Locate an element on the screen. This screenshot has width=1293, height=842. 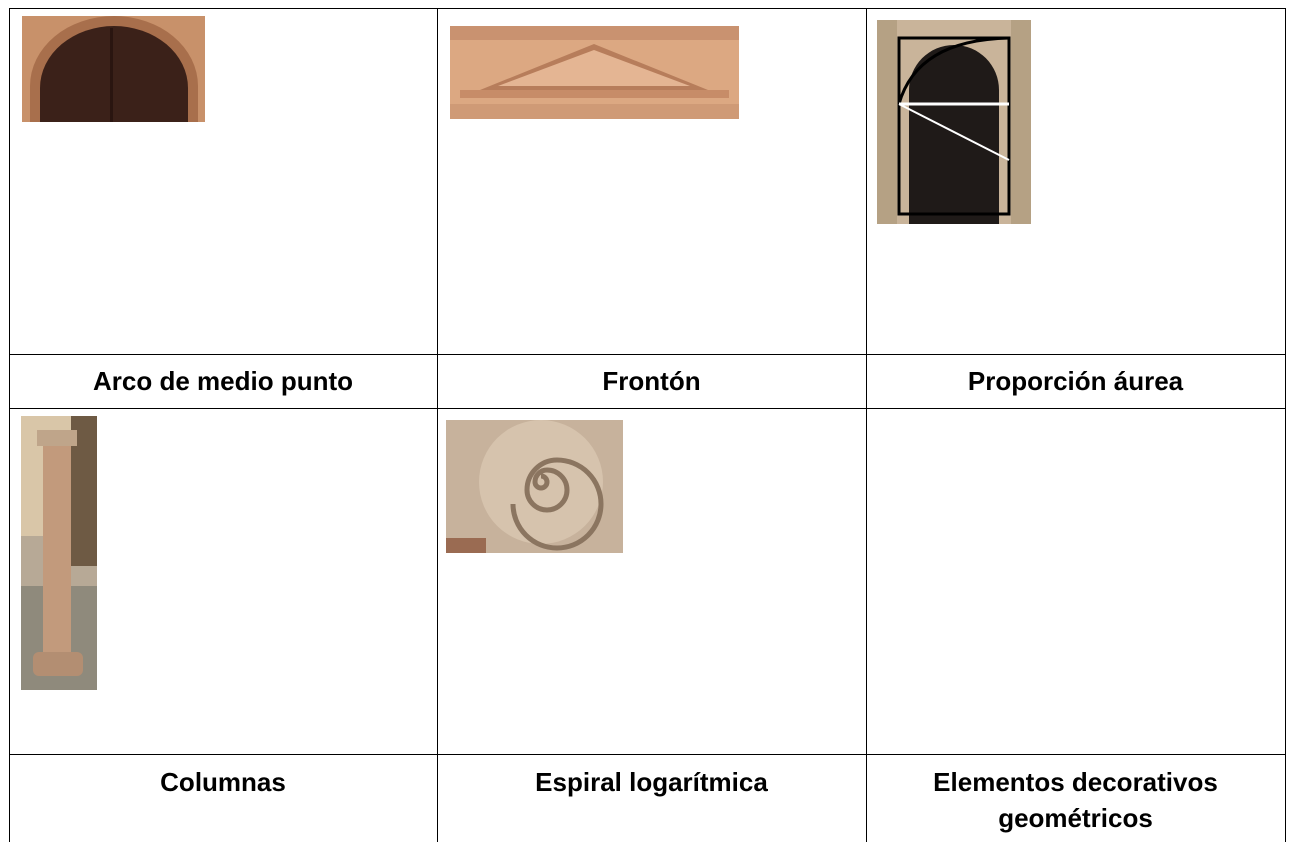
arch-photo is located at coordinates (113, 69).